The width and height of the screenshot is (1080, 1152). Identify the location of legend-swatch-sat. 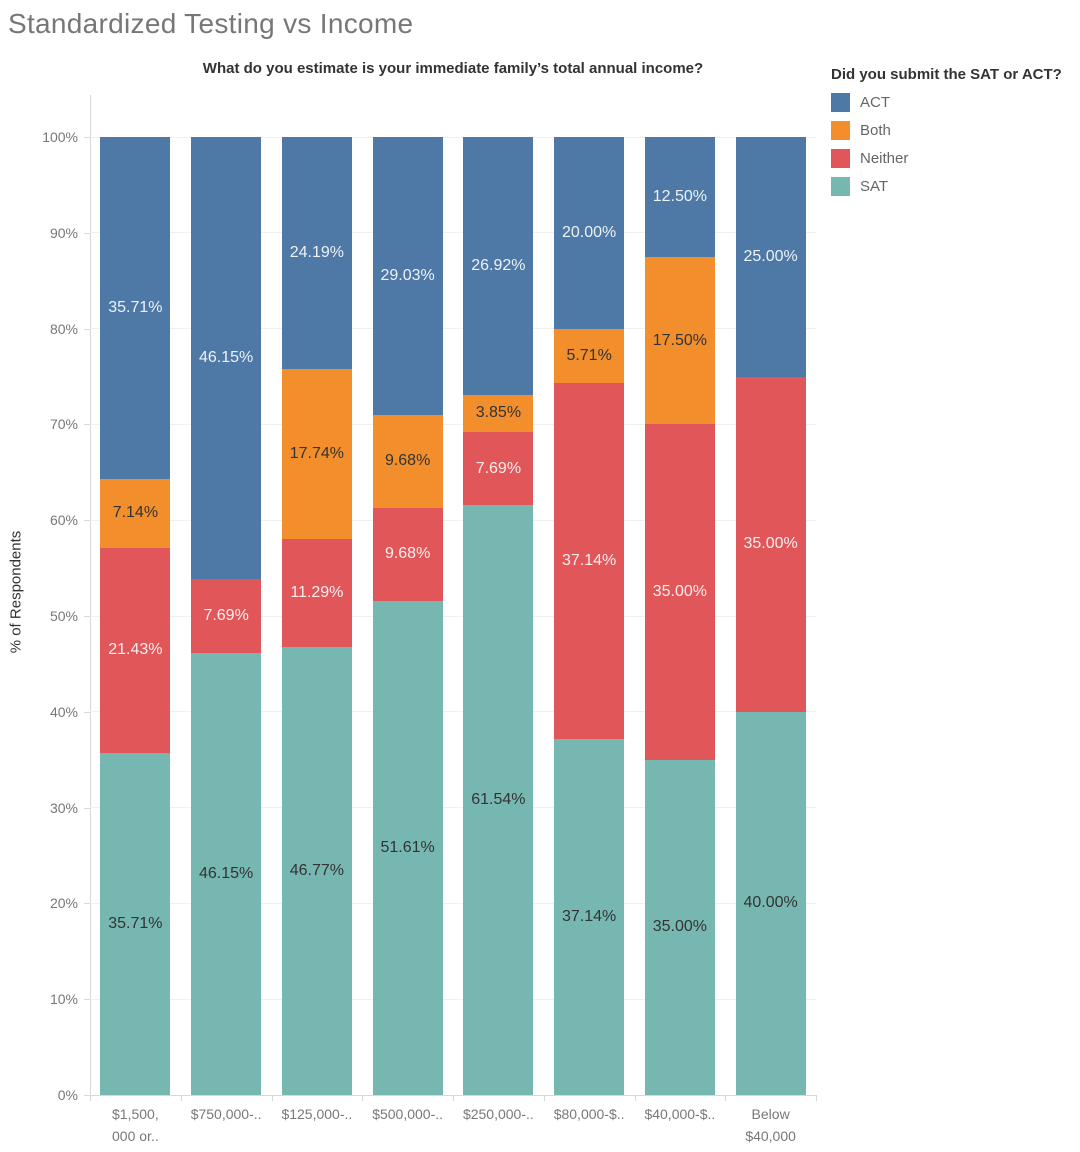
(840, 186).